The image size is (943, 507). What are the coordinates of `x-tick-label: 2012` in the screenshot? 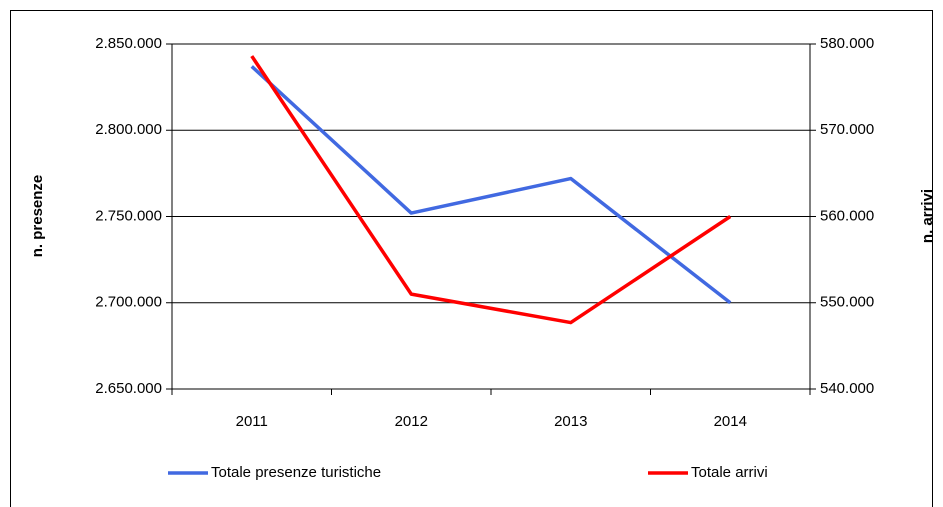 It's located at (411, 421).